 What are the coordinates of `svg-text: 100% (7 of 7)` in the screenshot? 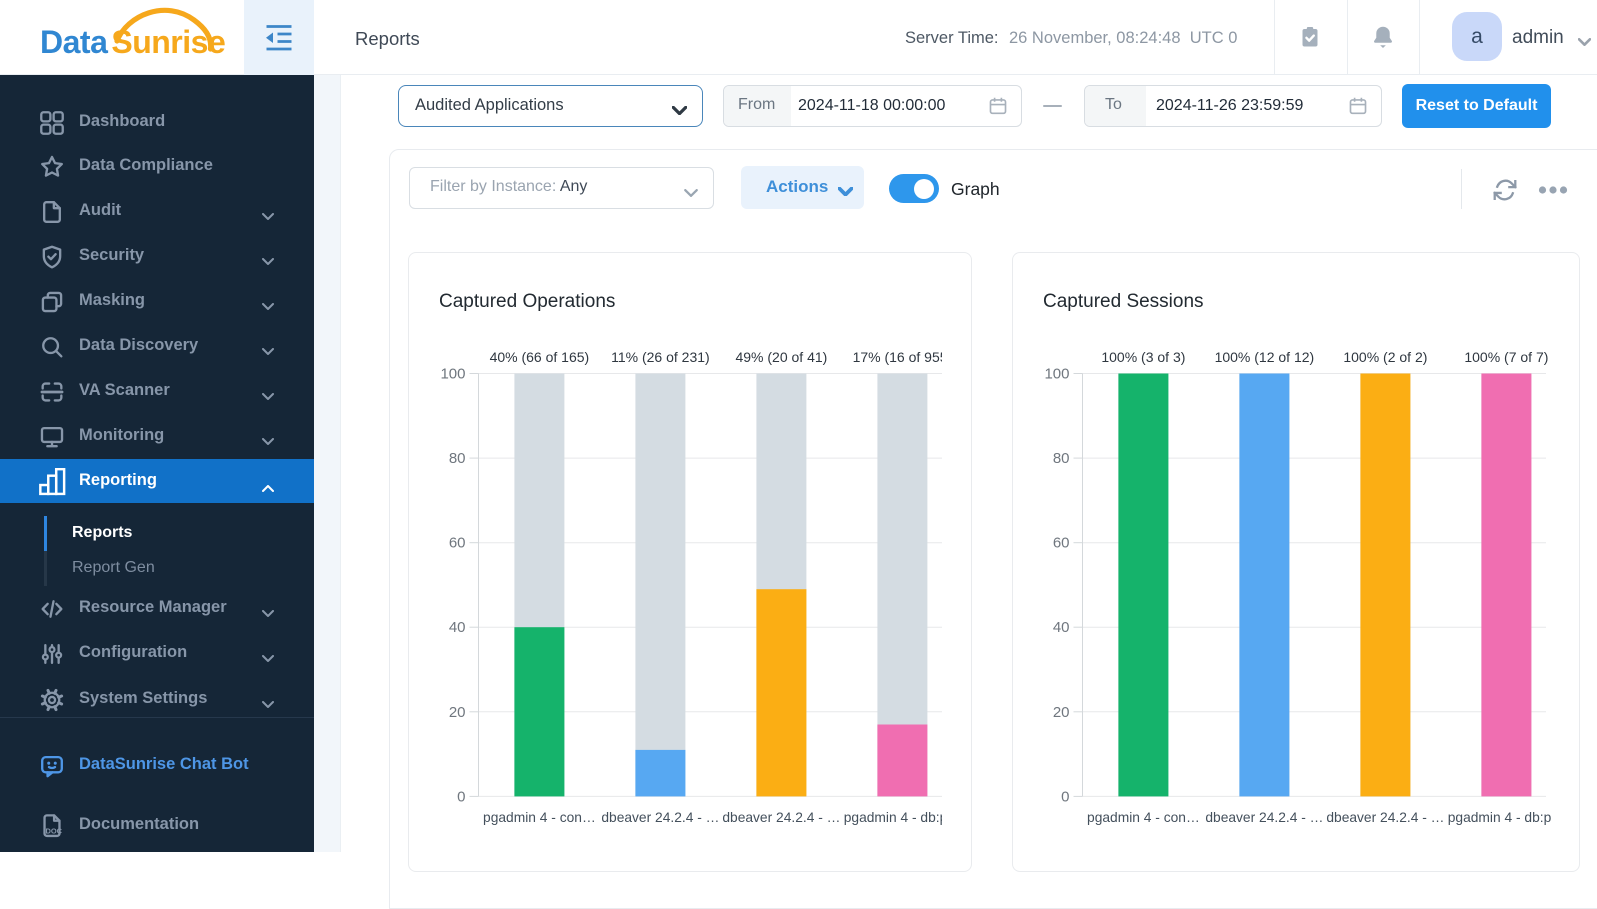 It's located at (1506, 357).